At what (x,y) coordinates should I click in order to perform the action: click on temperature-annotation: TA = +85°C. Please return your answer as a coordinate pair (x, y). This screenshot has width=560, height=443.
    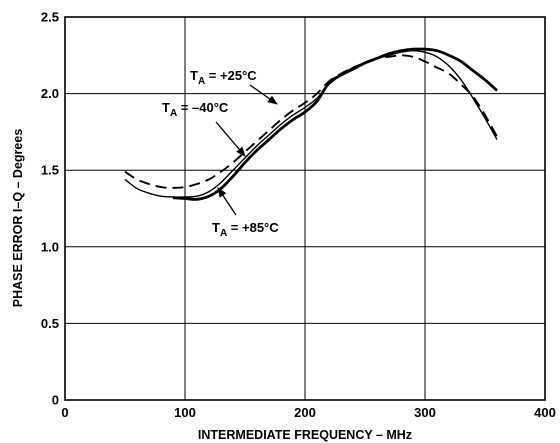
    Looking at the image, I should click on (245, 229).